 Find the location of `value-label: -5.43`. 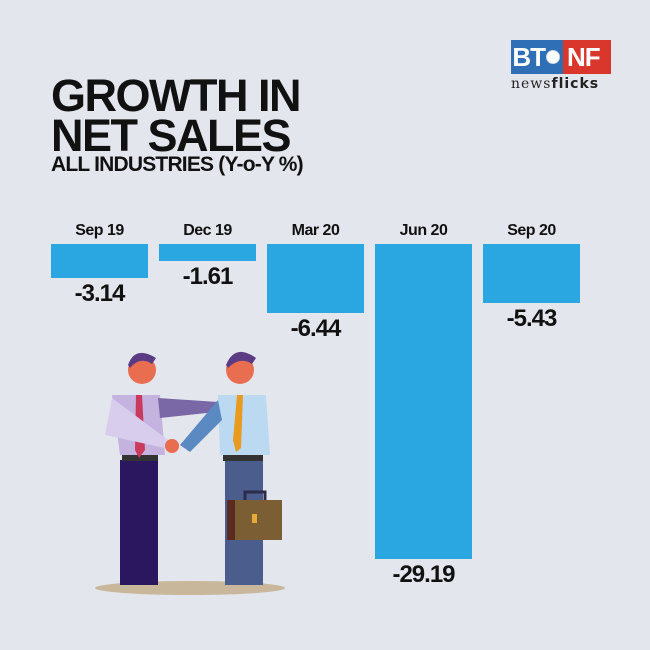

value-label: -5.43 is located at coordinates (532, 318).